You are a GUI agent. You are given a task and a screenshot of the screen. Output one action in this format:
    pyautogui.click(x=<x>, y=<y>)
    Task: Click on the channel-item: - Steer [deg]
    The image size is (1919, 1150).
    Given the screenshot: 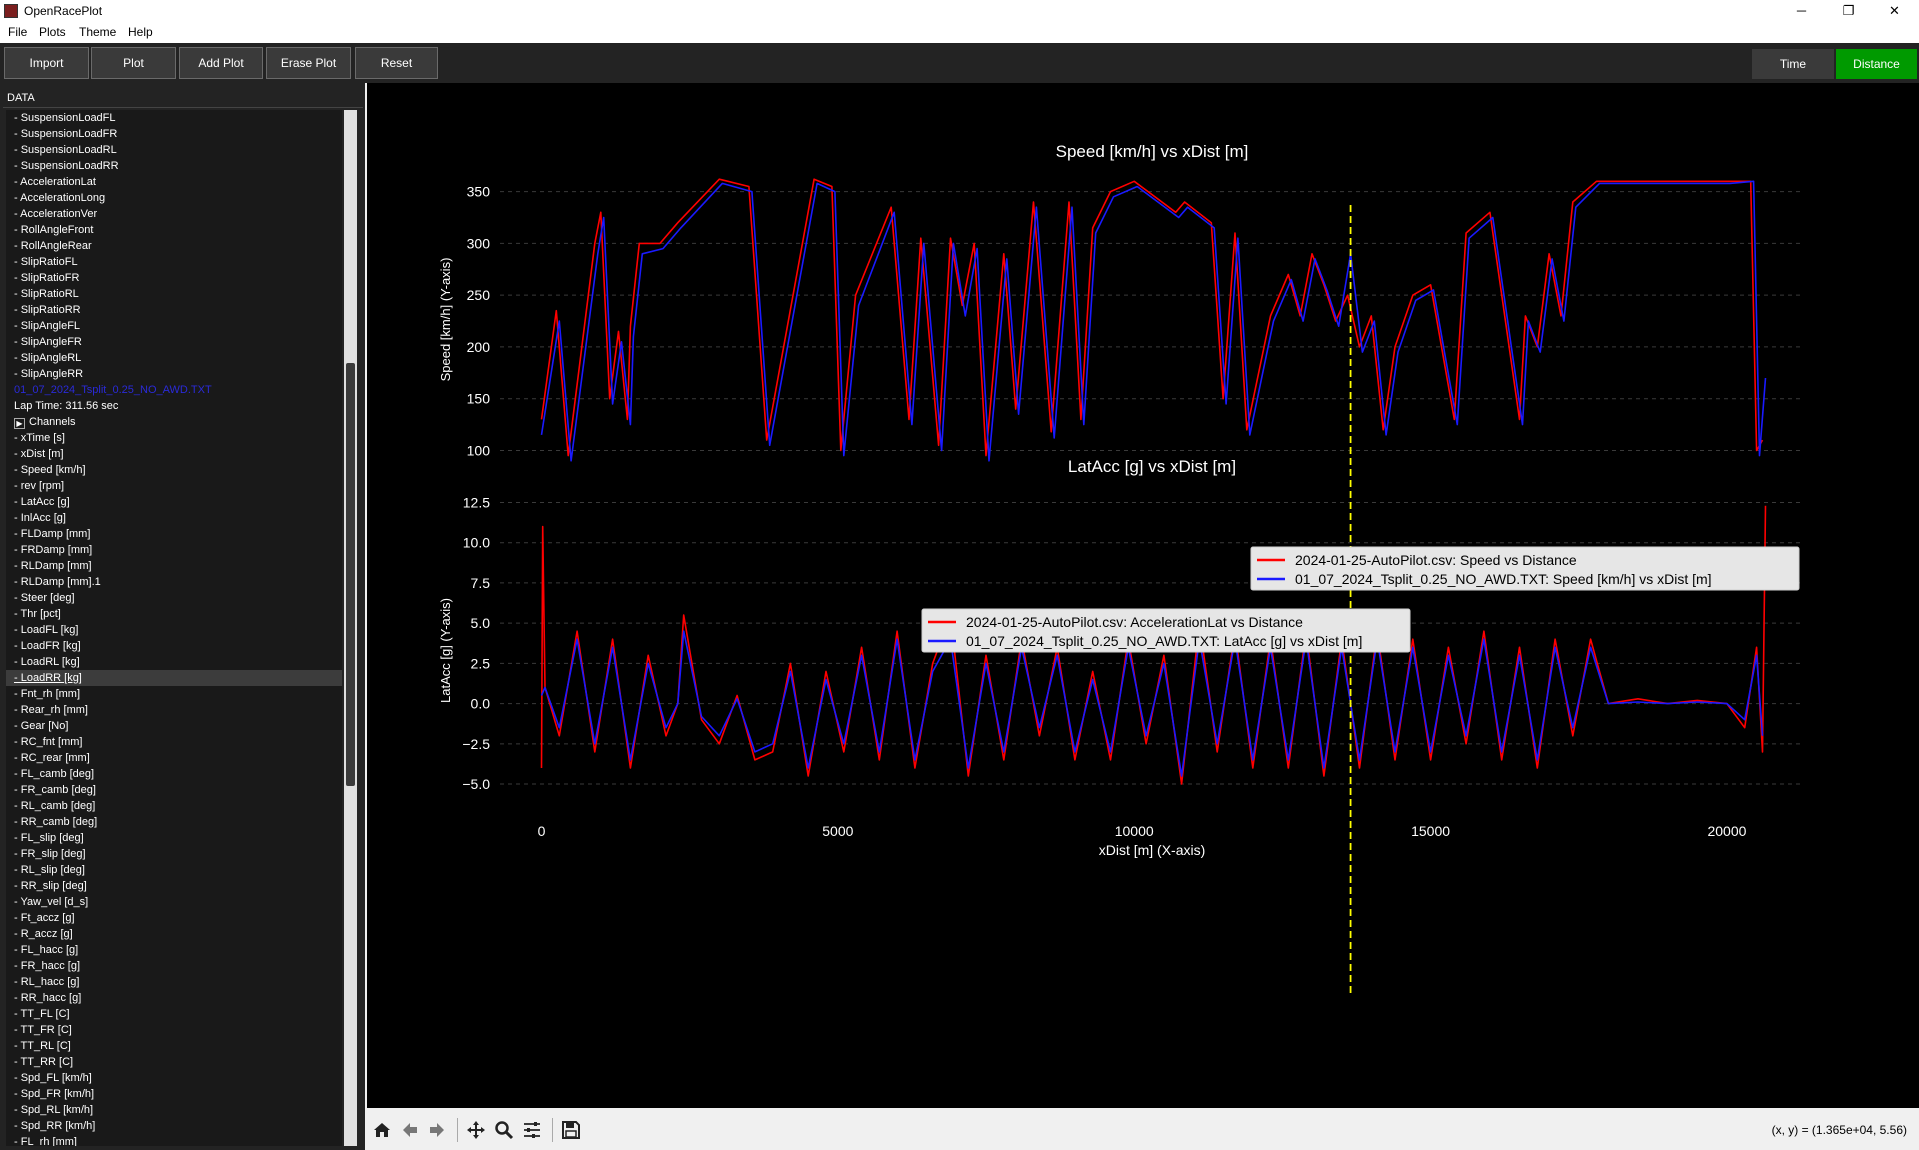 What is the action you would take?
    pyautogui.click(x=44, y=598)
    